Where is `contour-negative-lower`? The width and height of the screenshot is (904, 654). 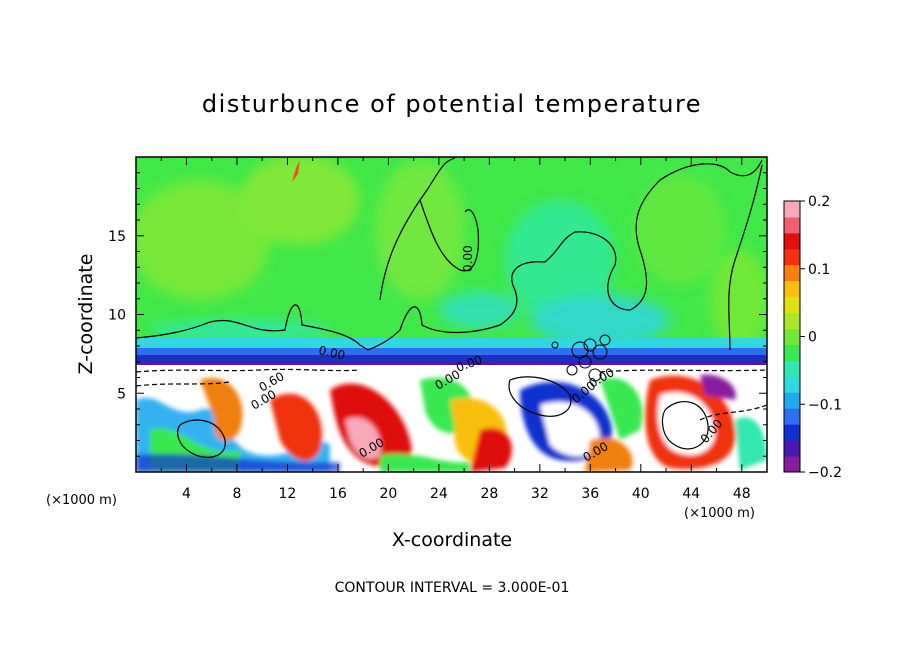
contour-negative-lower is located at coordinates (451, 394).